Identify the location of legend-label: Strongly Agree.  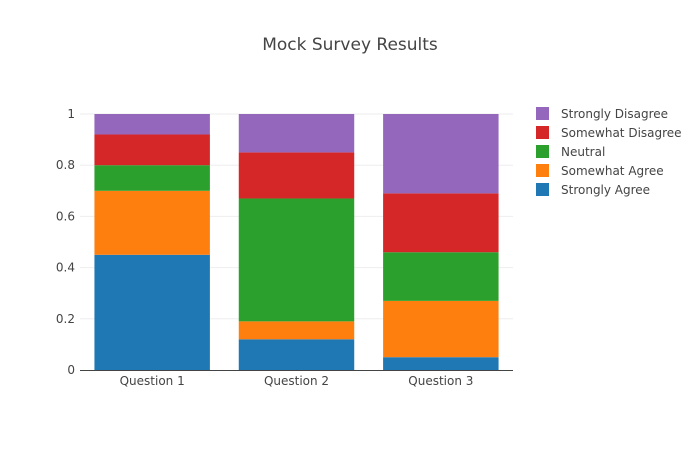
(605, 190).